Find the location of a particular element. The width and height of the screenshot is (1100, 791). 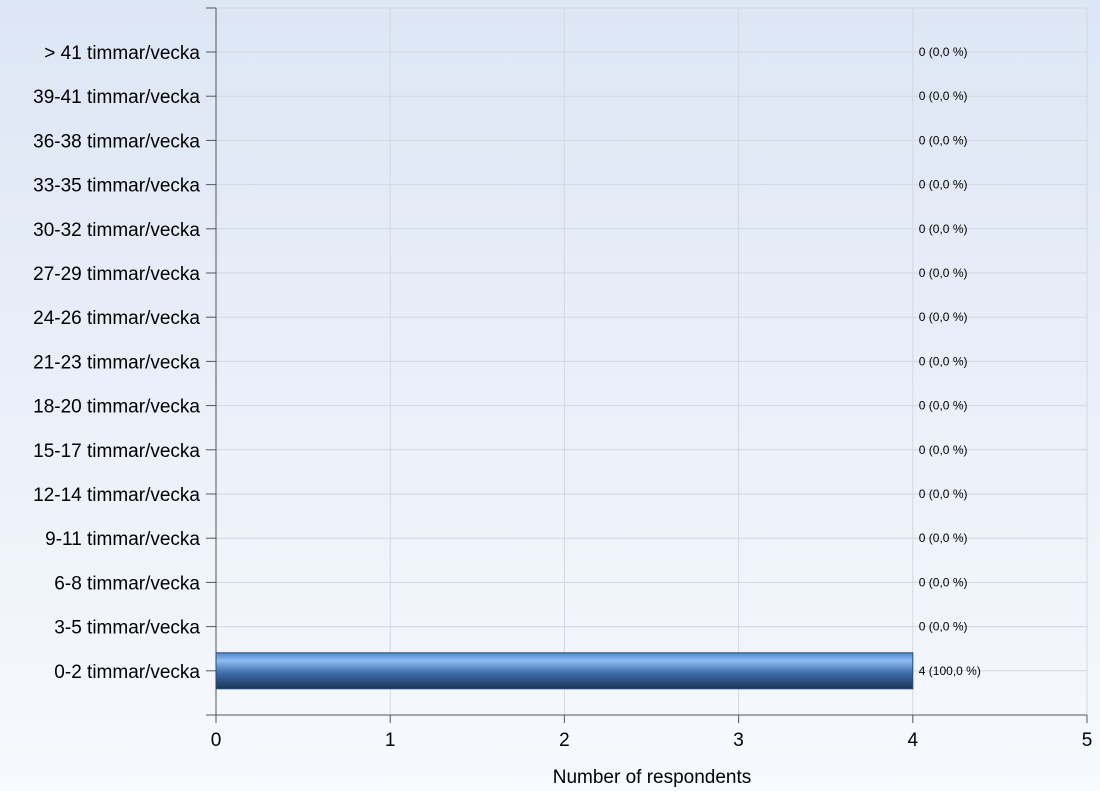

bar is located at coordinates (564, 671).